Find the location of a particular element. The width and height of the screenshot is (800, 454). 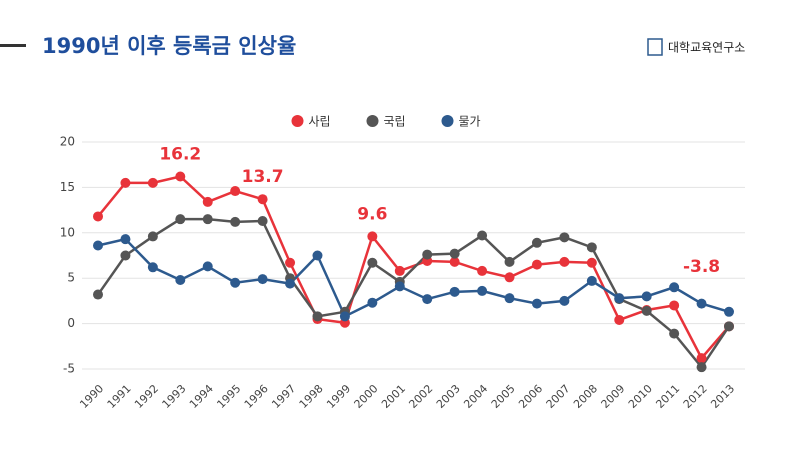

y-tick-label: -5 is located at coordinates (69, 369).